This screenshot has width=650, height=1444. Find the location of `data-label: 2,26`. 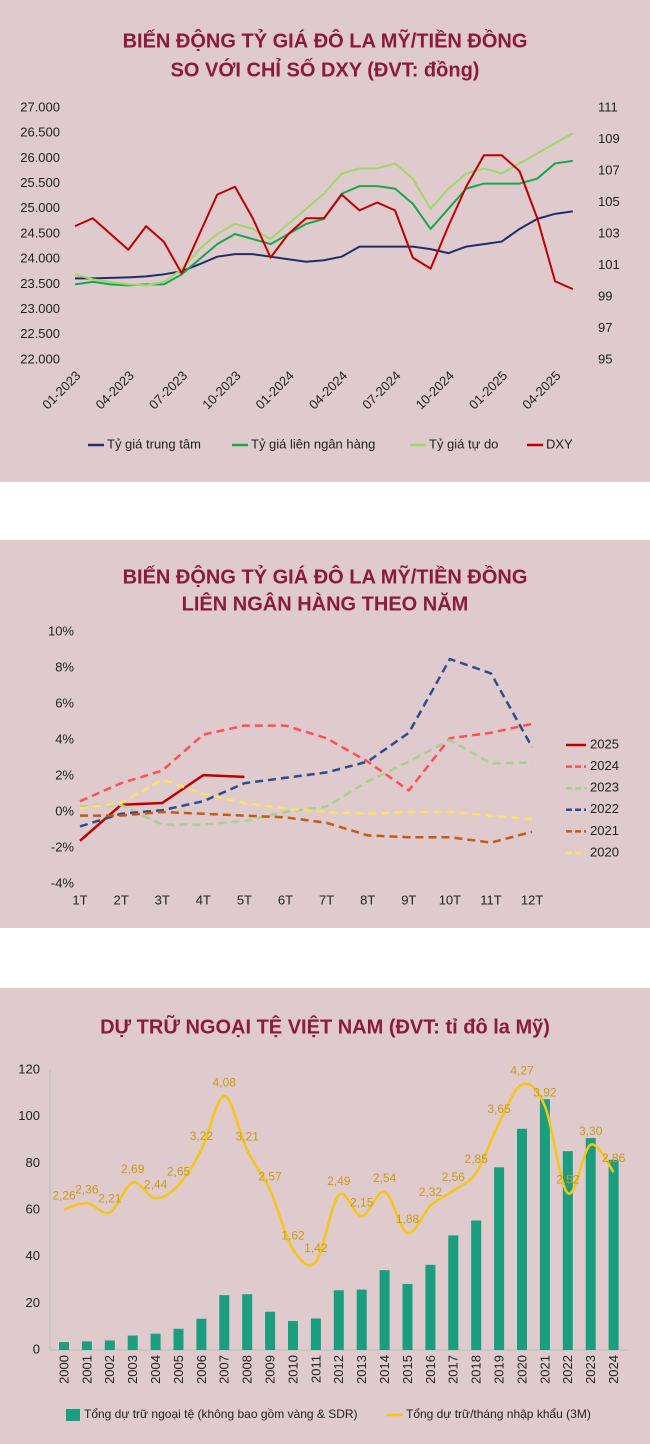

data-label: 2,26 is located at coordinates (64, 1196).